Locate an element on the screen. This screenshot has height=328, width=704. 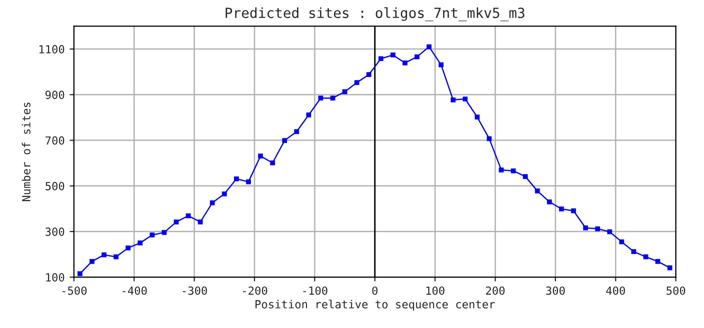
x-tick-label: -100 is located at coordinates (315, 290).